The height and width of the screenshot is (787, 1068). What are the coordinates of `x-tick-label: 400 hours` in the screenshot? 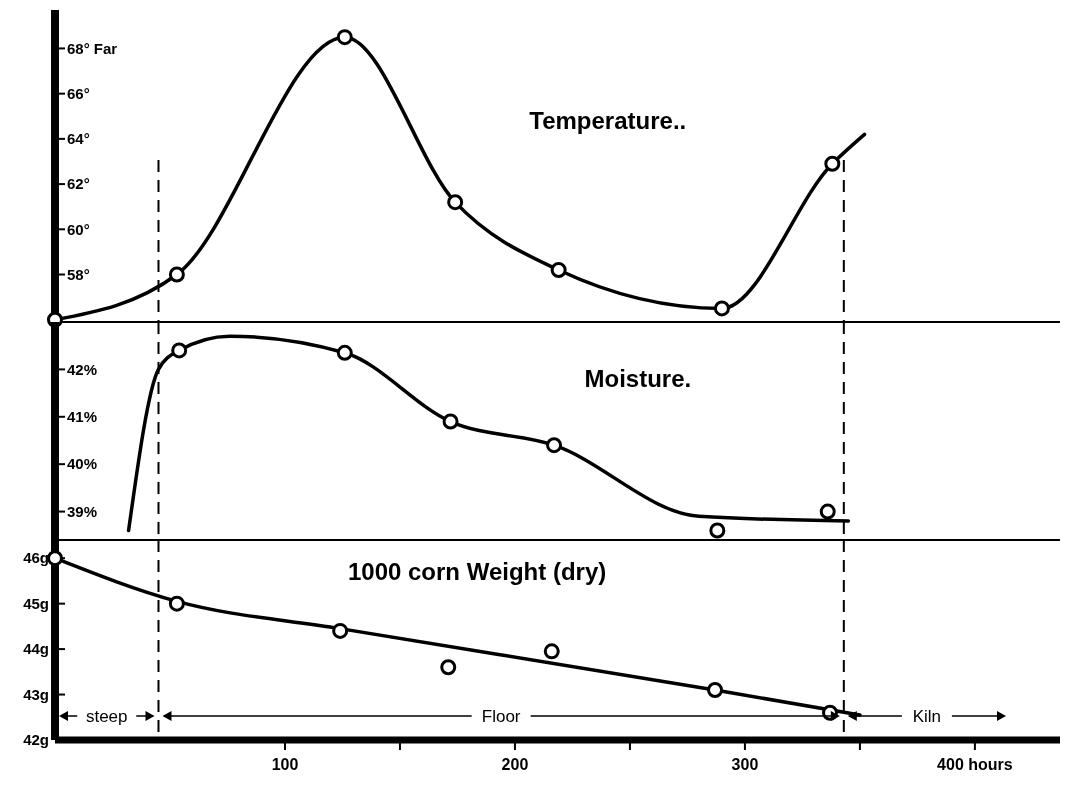 It's located at (975, 764).